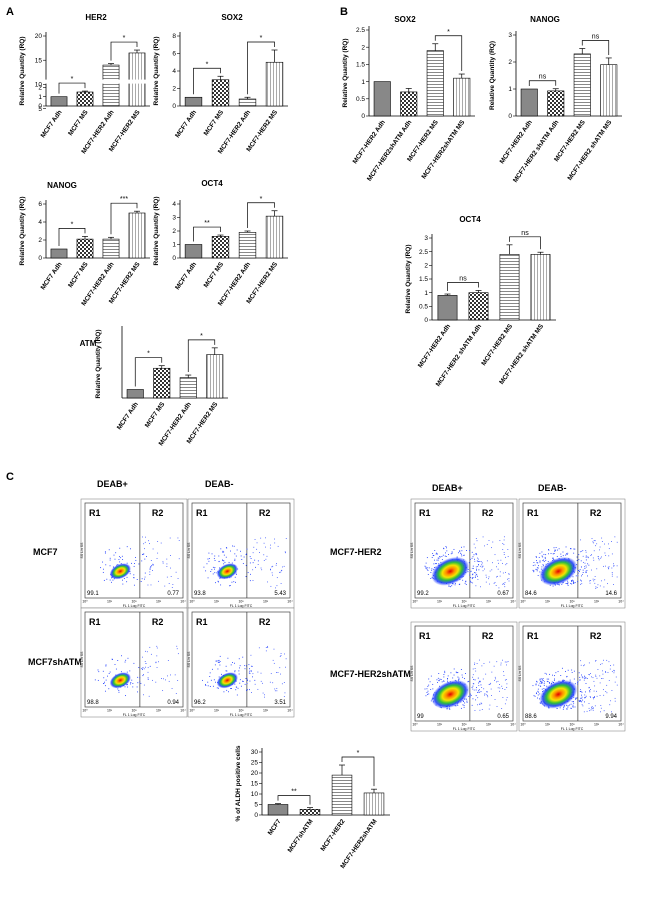 This screenshot has height=908, width=650. What do you see at coordinates (124, 199) in the screenshot?
I see `significance-label: ***` at bounding box center [124, 199].